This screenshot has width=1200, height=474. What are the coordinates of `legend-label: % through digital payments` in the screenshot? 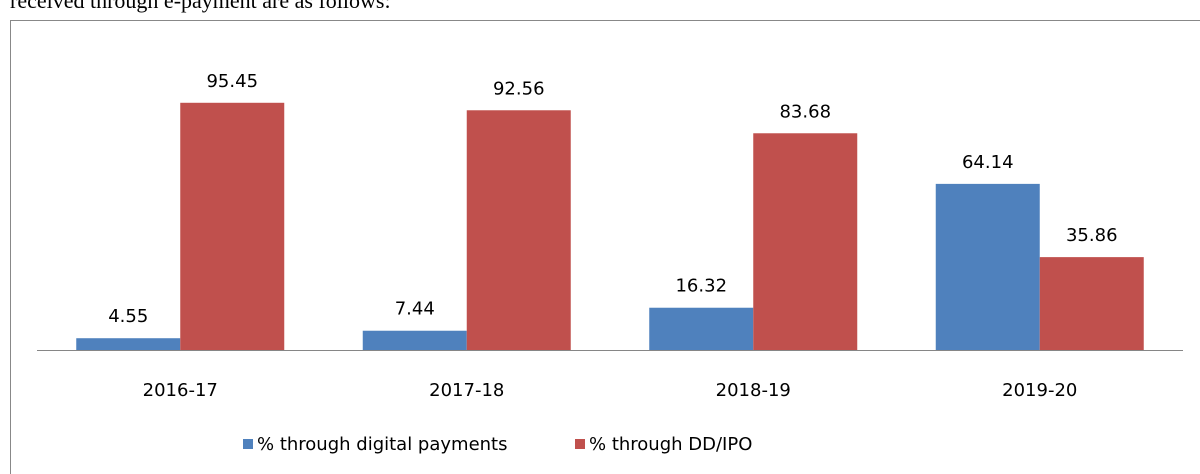 It's located at (382, 444).